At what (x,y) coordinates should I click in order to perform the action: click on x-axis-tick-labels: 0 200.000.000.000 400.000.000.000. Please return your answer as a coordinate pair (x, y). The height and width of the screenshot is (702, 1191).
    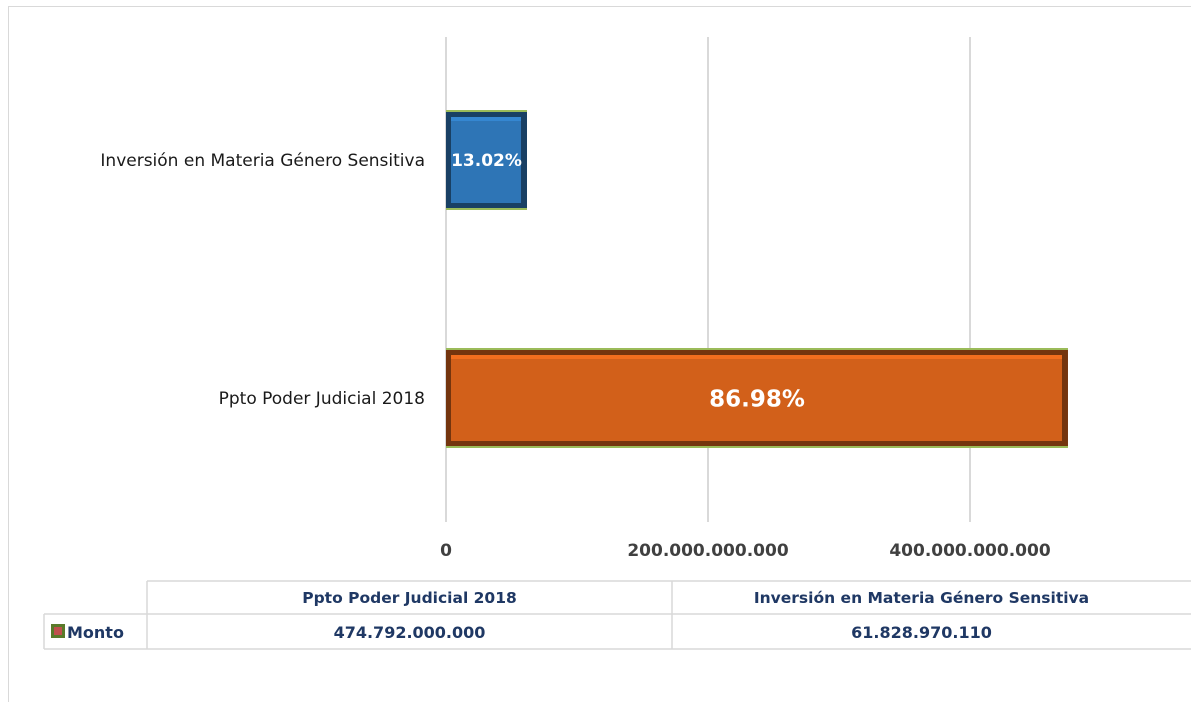
    Looking at the image, I should click on (745, 551).